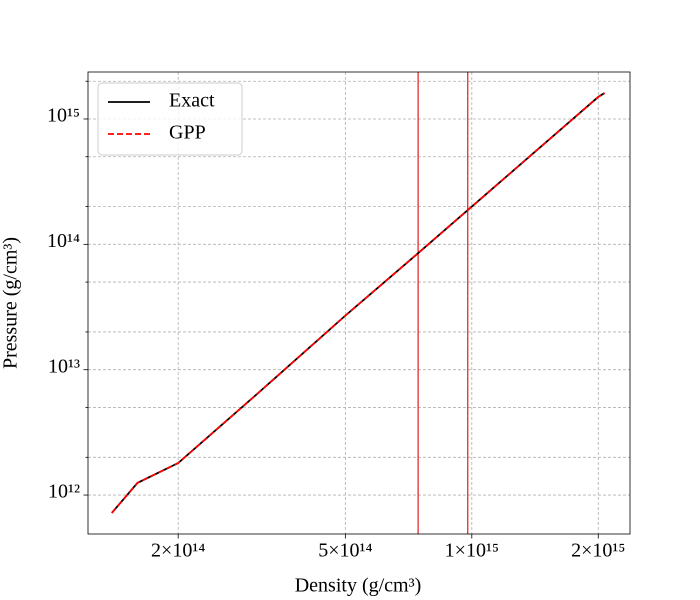 The height and width of the screenshot is (600, 700). Describe the element at coordinates (170, 119) in the screenshot. I see `legend-box` at that location.